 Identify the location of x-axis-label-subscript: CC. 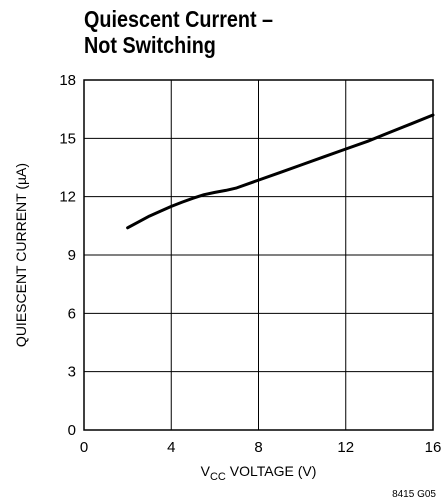
(218, 477).